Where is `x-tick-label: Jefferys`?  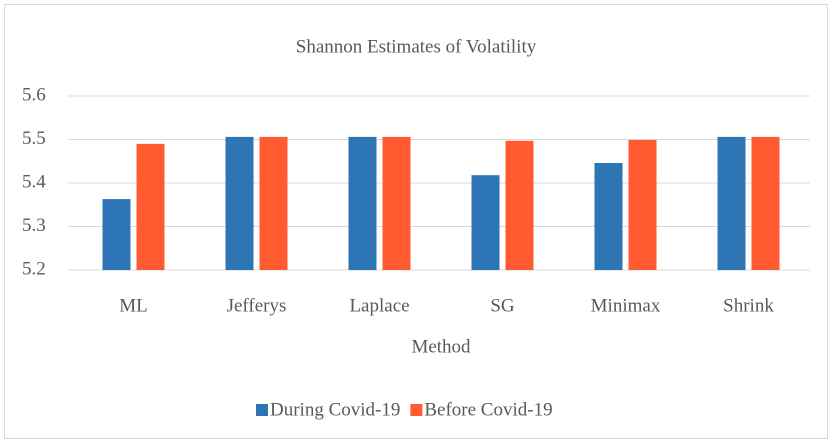
x-tick-label: Jefferys is located at coordinates (257, 305).